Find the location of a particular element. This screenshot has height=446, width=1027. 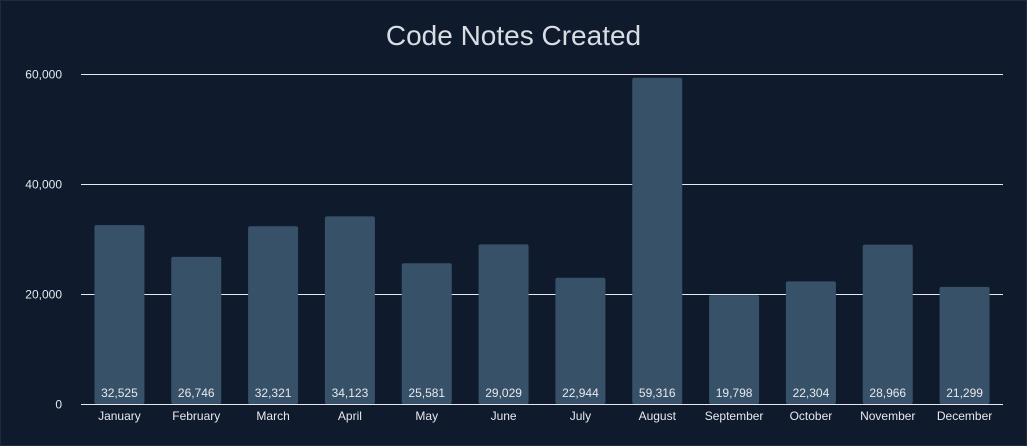

data-label: 59,316 is located at coordinates (657, 393).